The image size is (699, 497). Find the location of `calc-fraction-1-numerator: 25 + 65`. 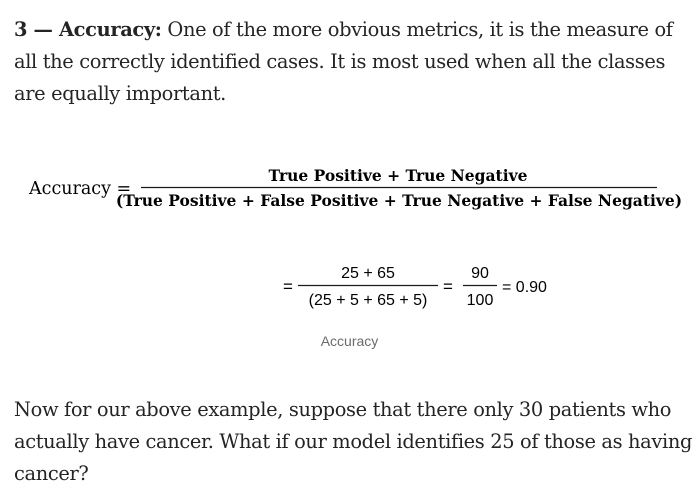

calc-fraction-1-numerator: 25 + 65 is located at coordinates (368, 273).